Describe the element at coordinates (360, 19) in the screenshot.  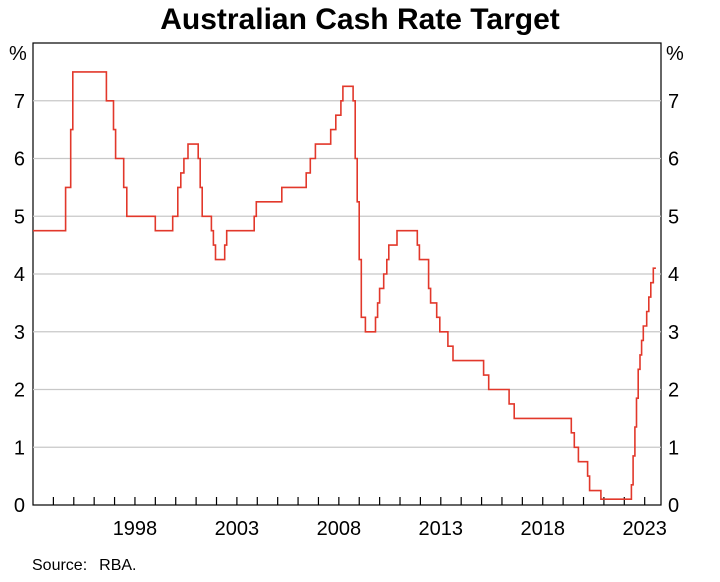
I see `chart-title: Australian Cash Rate Target` at that location.